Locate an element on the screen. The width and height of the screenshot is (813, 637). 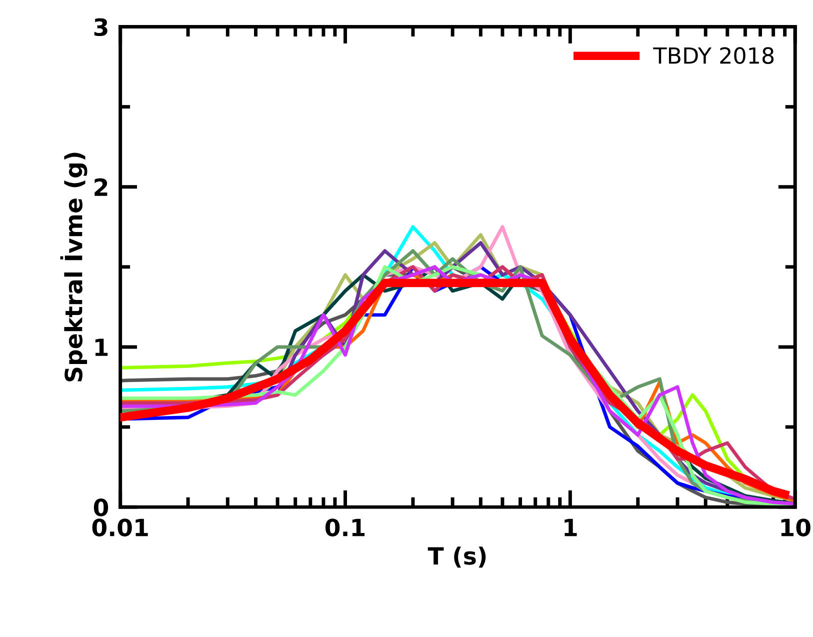
legend-label: TBDY 2018 is located at coordinates (713, 55).